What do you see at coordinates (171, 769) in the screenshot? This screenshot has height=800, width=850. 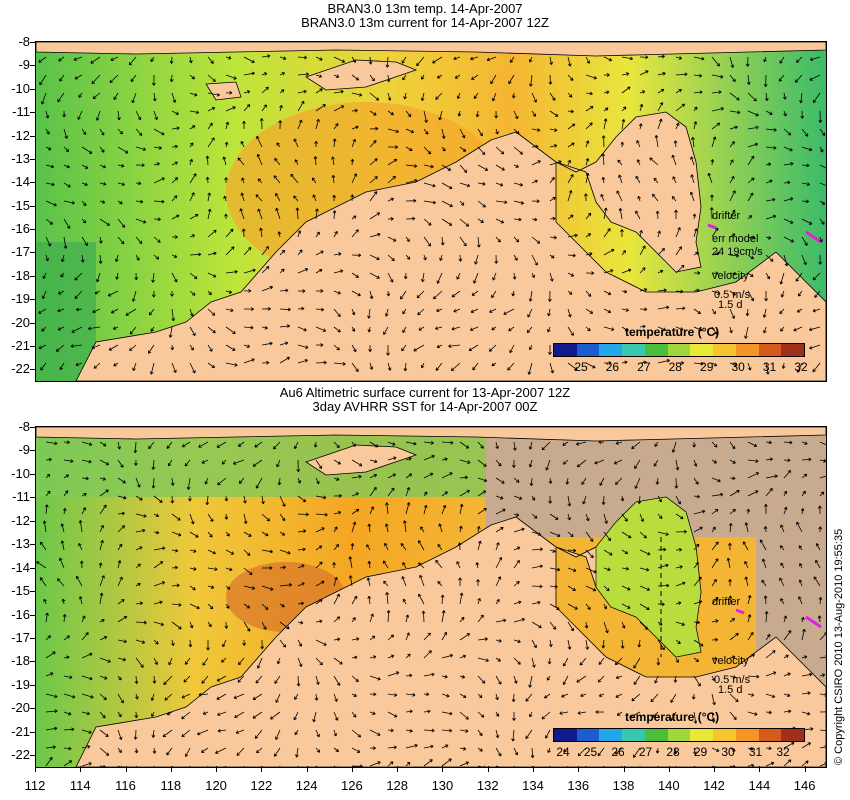 I see `lon-tick` at bounding box center [171, 769].